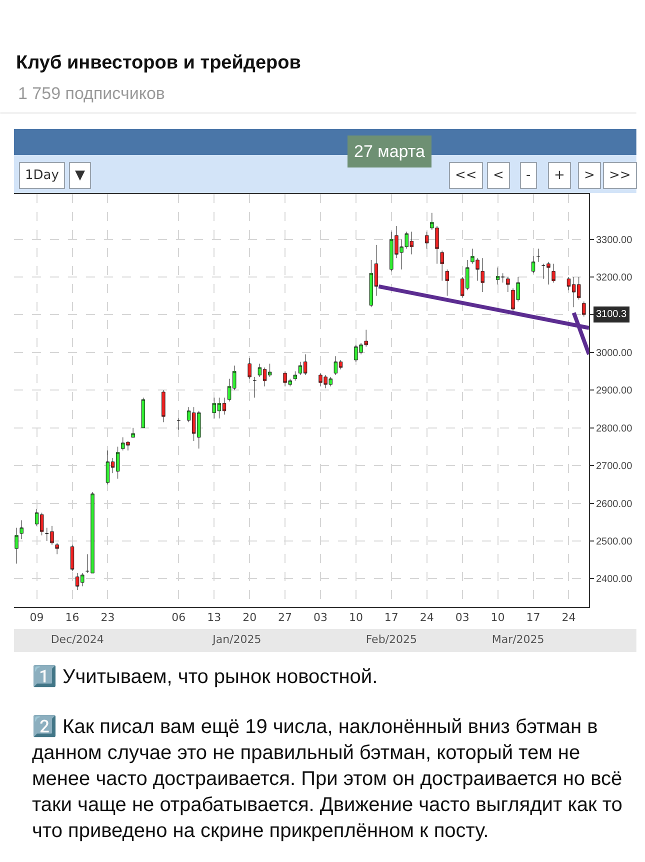 This screenshot has height=862, width=645. What do you see at coordinates (42, 175) in the screenshot?
I see `text: 1Day` at bounding box center [42, 175].